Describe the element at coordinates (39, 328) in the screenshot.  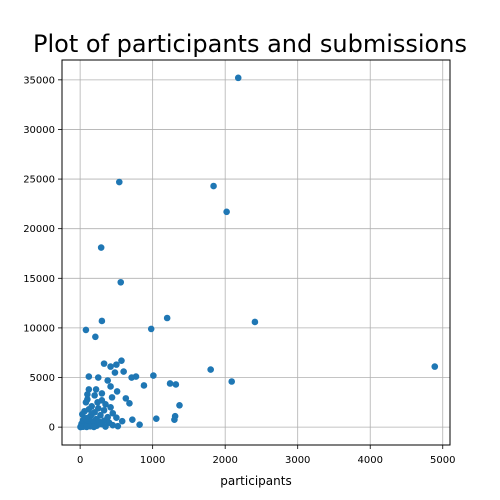
I see `y-tick-label: 10000` at that location.